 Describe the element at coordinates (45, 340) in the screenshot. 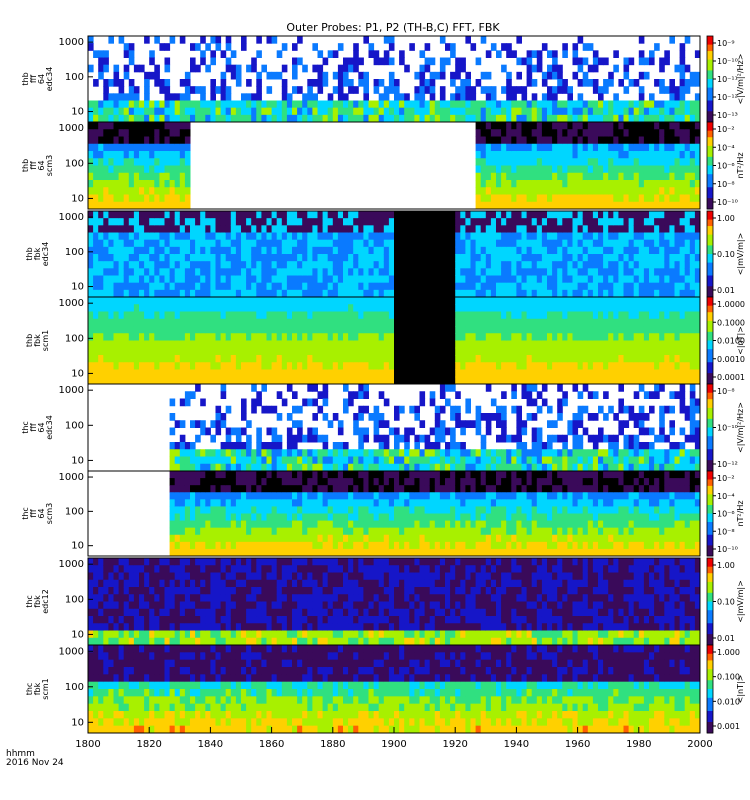

I see `y-axis-label-line: scm1` at that location.